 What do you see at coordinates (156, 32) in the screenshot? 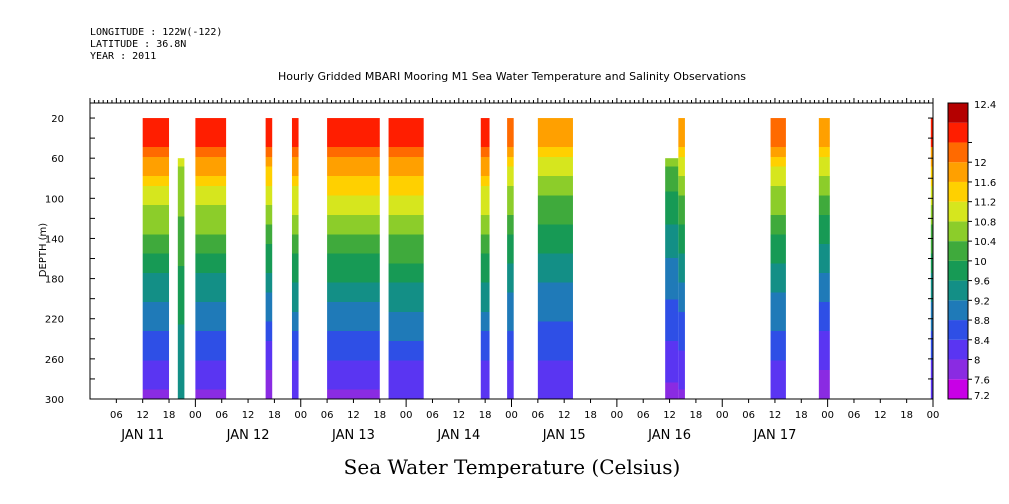
I see `longitude-label: LONGITUDE : 122W(-122)` at bounding box center [156, 32].